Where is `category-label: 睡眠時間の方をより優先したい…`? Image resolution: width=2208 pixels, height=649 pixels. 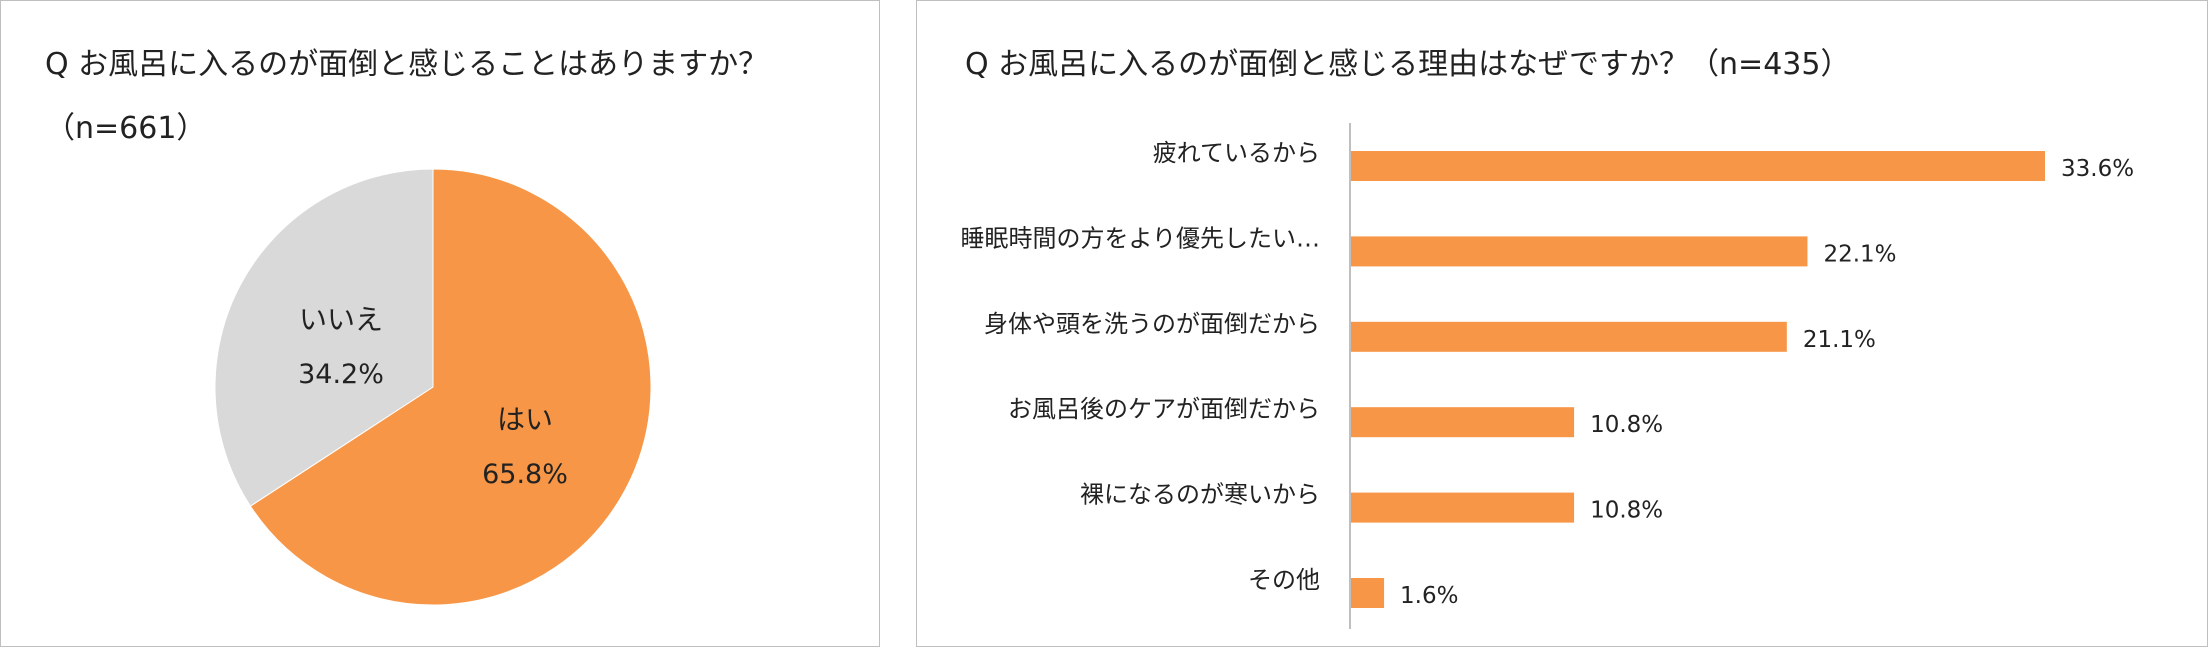 category-label: 睡眠時間の方をより優先したい… is located at coordinates (1140, 238).